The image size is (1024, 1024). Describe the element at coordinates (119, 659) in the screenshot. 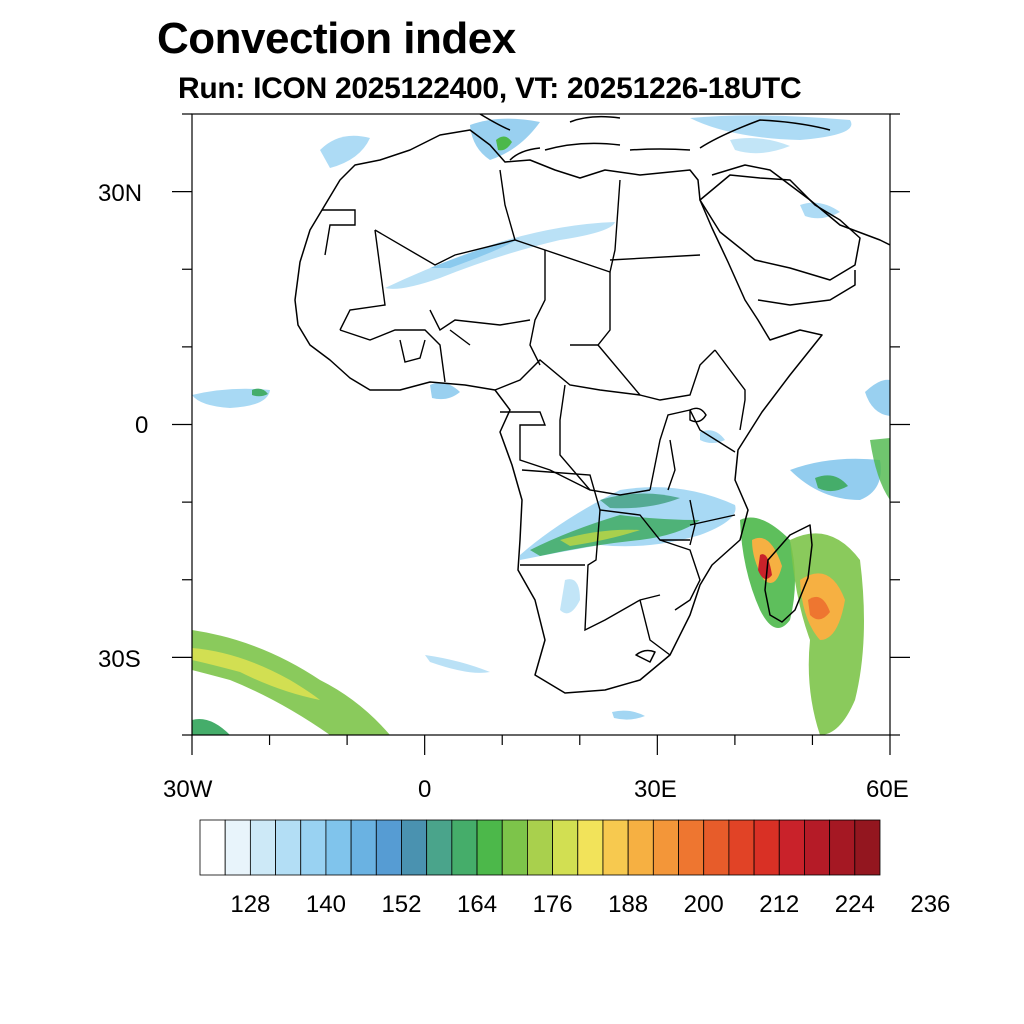

I see `lat-label-30s: 30S` at that location.